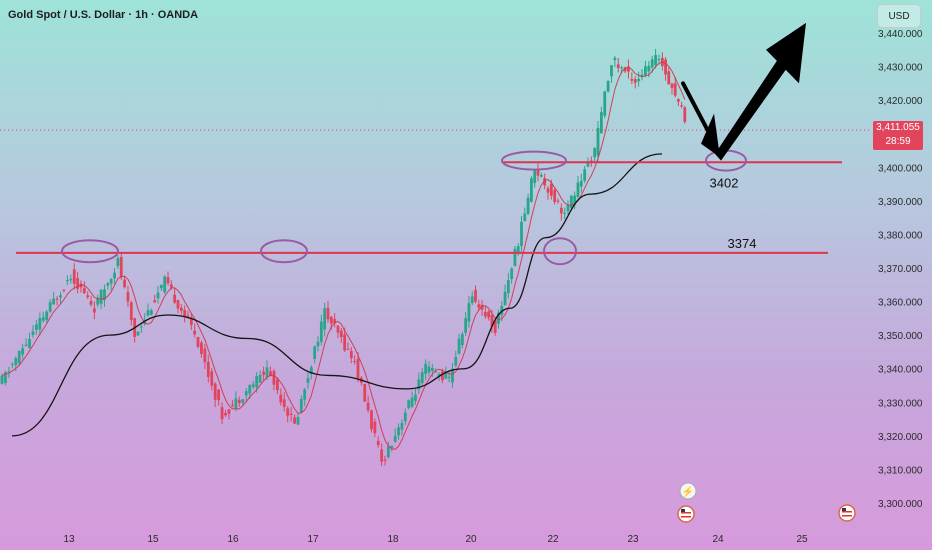 The image size is (932, 550). What do you see at coordinates (900, 269) in the screenshot?
I see `y-axis-tick-label: 3,370.000` at bounding box center [900, 269].